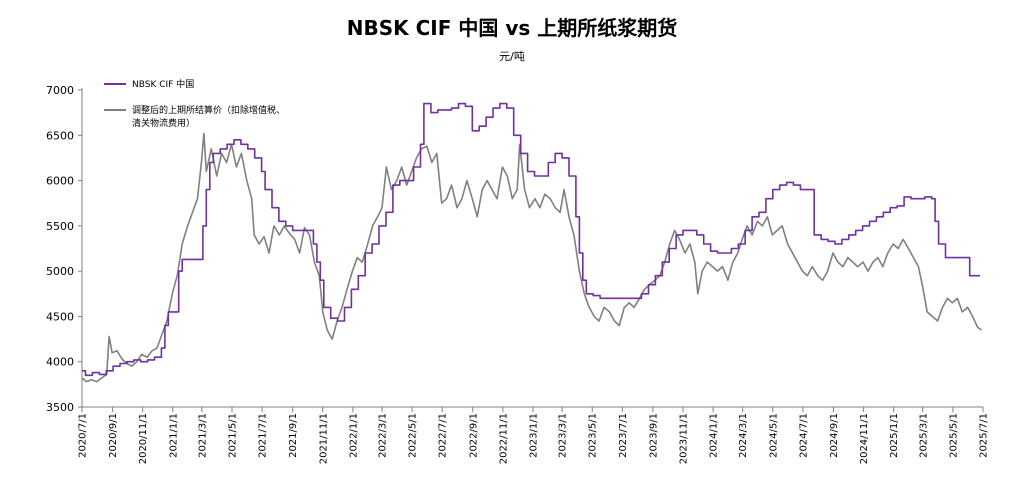  Describe the element at coordinates (173, 435) in the screenshot. I see `x-tick-label: 2021/1/1` at that location.